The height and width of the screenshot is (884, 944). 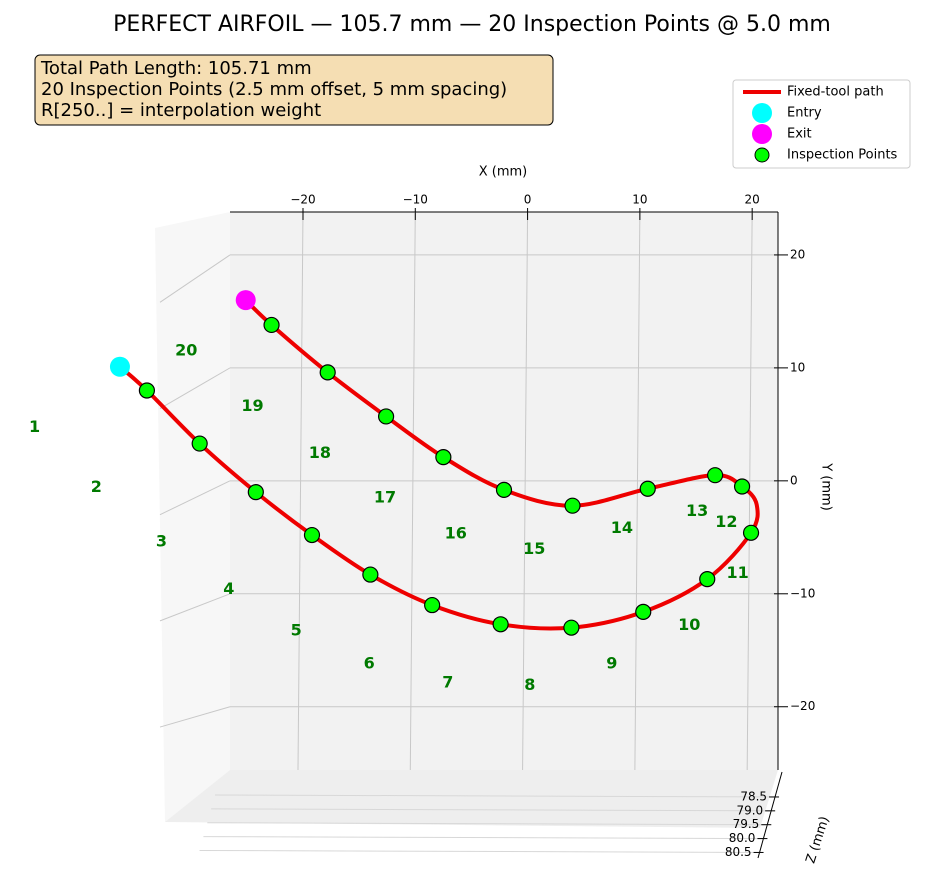 What do you see at coordinates (320, 452) in the screenshot?
I see `point-label: 18` at bounding box center [320, 452].